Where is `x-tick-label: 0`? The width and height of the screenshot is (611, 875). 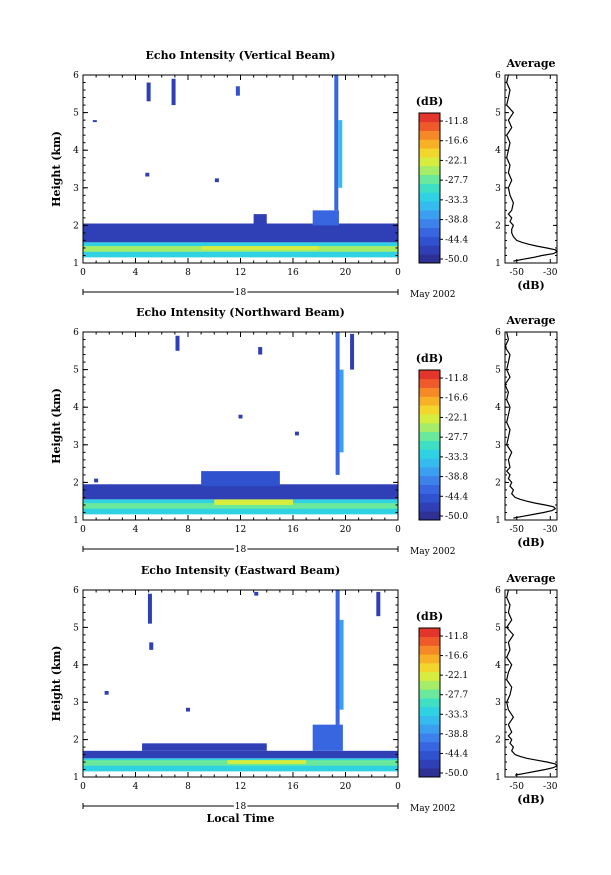
x-tick-label: 0 is located at coordinates (398, 787).